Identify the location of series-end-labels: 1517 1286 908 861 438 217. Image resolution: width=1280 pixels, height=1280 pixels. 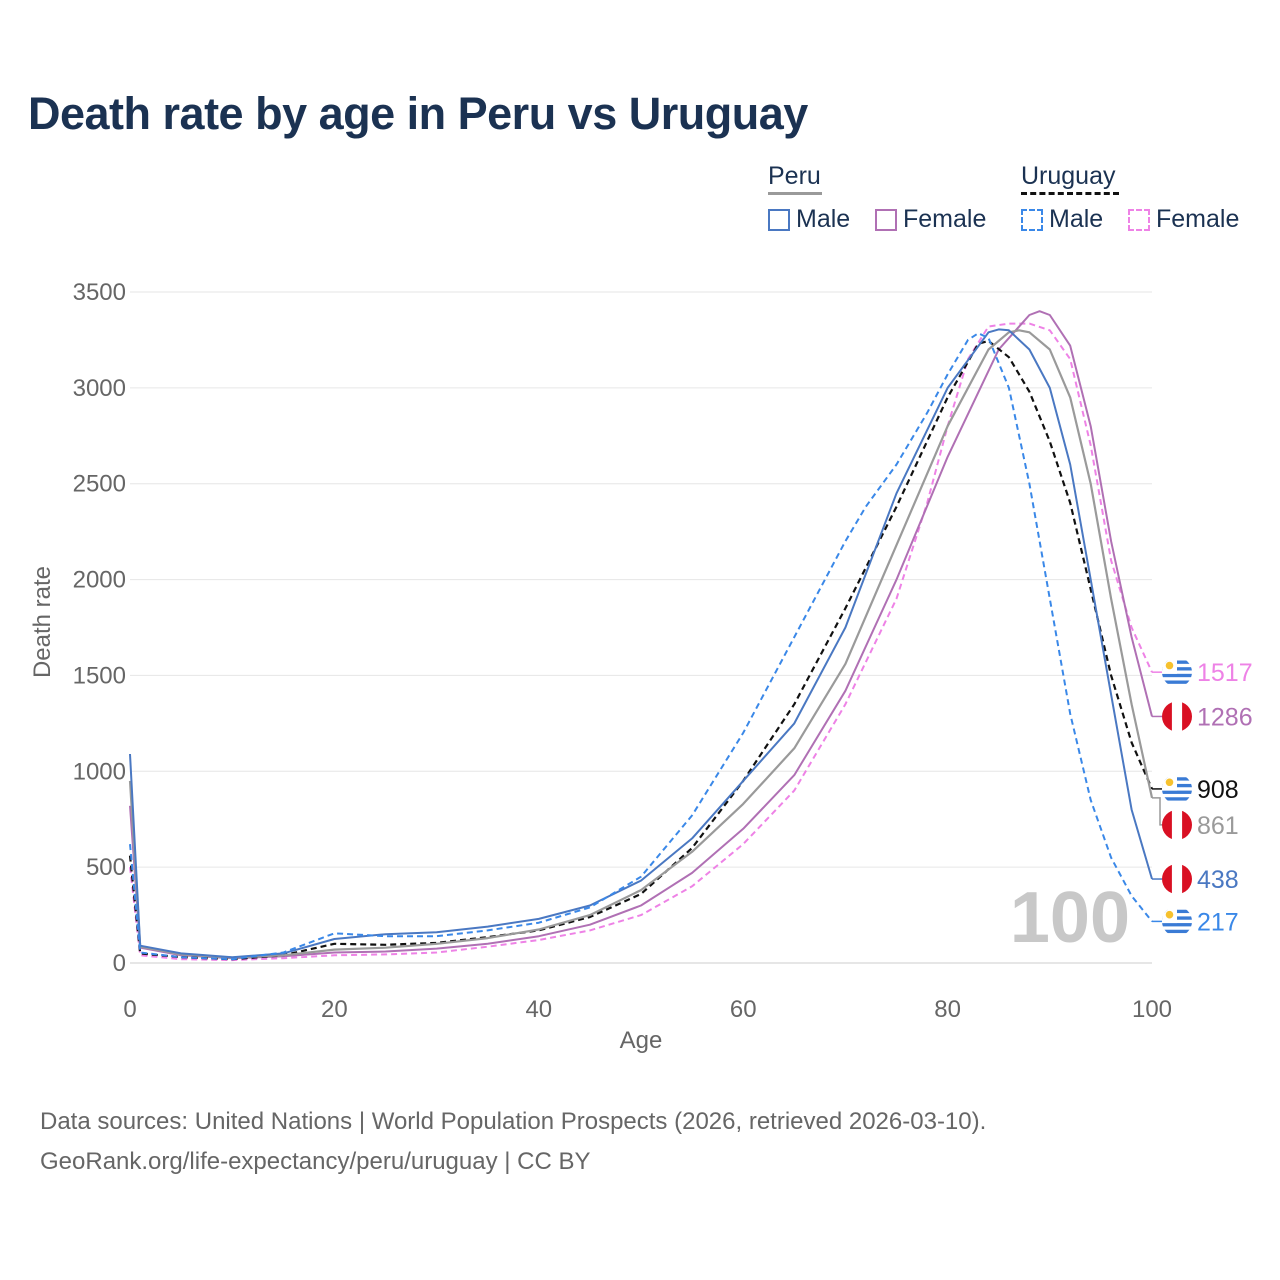
(1202, 797).